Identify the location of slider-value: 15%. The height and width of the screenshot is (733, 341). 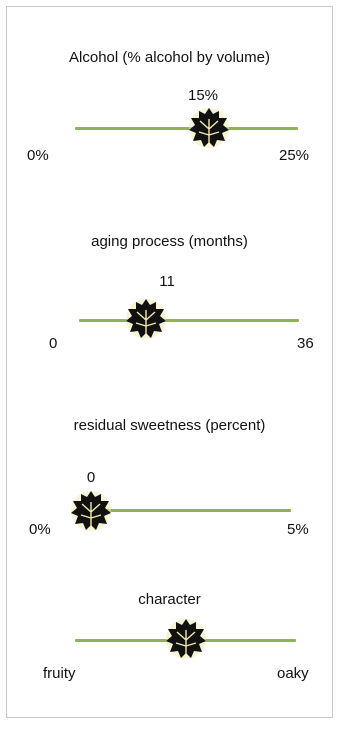
(203, 95).